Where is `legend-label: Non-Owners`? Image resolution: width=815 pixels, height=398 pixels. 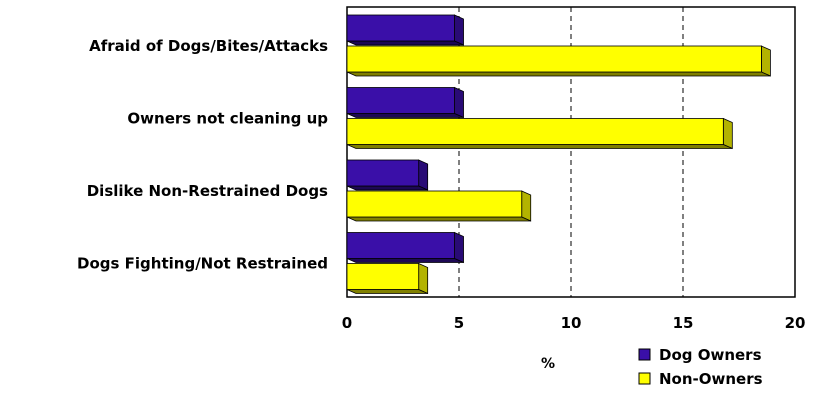
legend-label: Non-Owners is located at coordinates (711, 379).